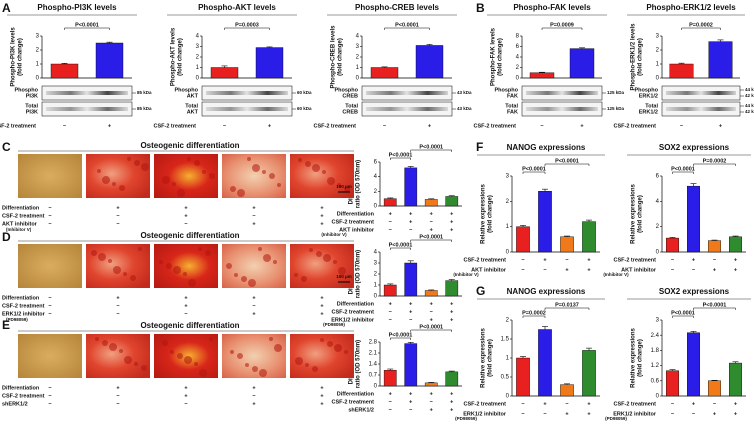 The height and width of the screenshot is (434, 754). I want to click on p-value: P=0.0009, so click(562, 25).